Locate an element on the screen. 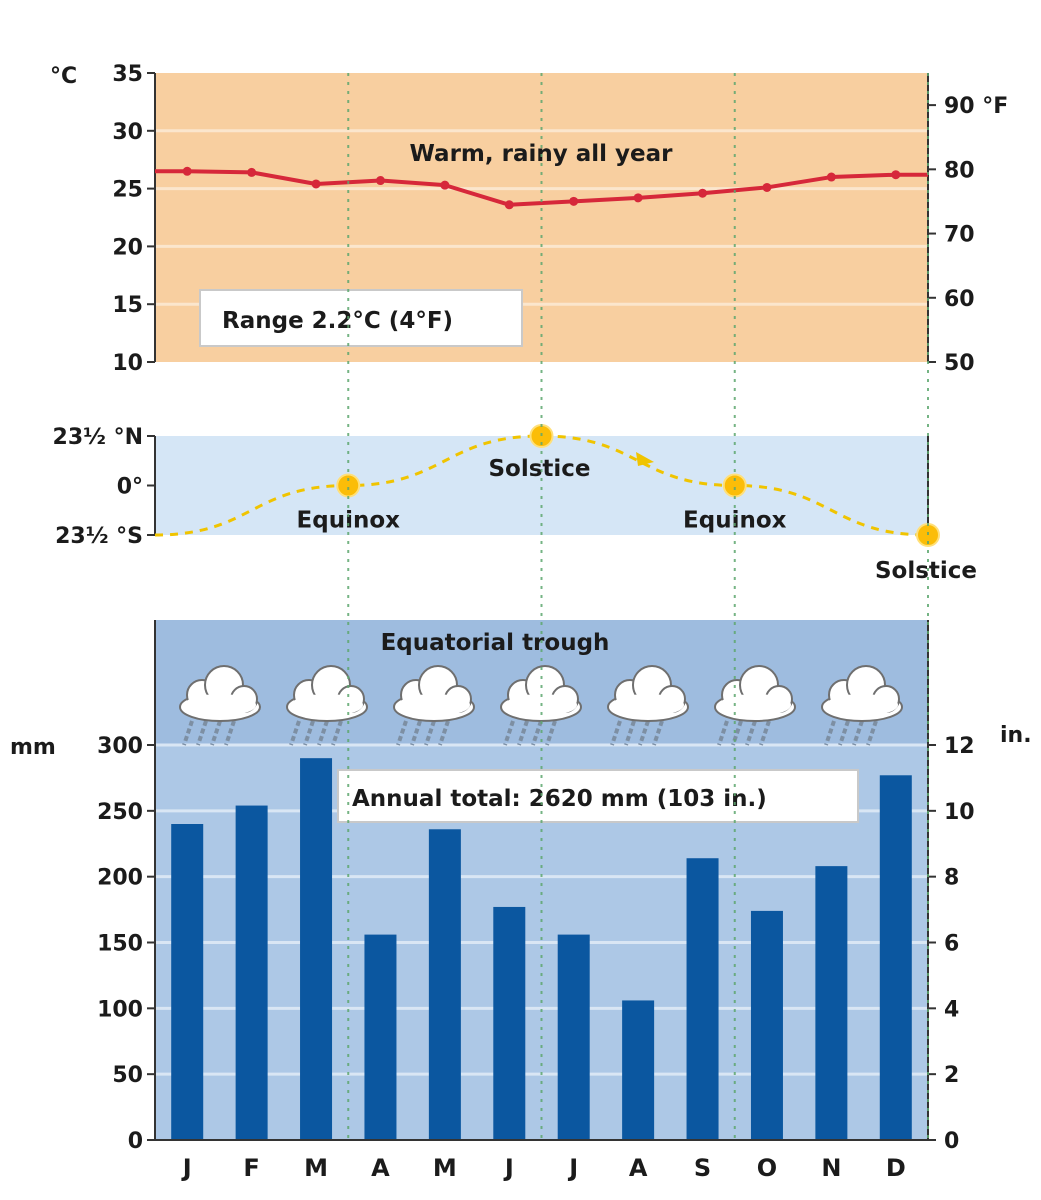  range-label: Range 2.2°C (4°F) is located at coordinates (337, 321).